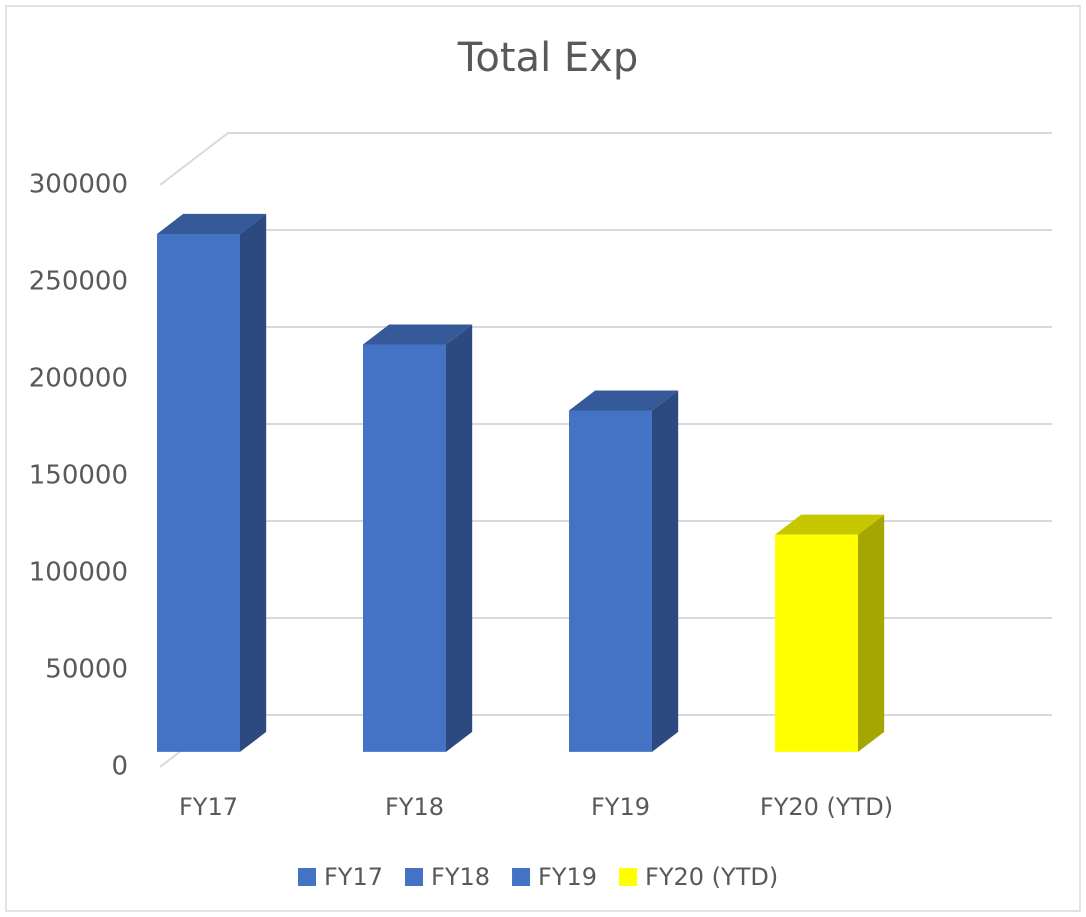  I want to click on y-tick-label: 300000, so click(78, 185).